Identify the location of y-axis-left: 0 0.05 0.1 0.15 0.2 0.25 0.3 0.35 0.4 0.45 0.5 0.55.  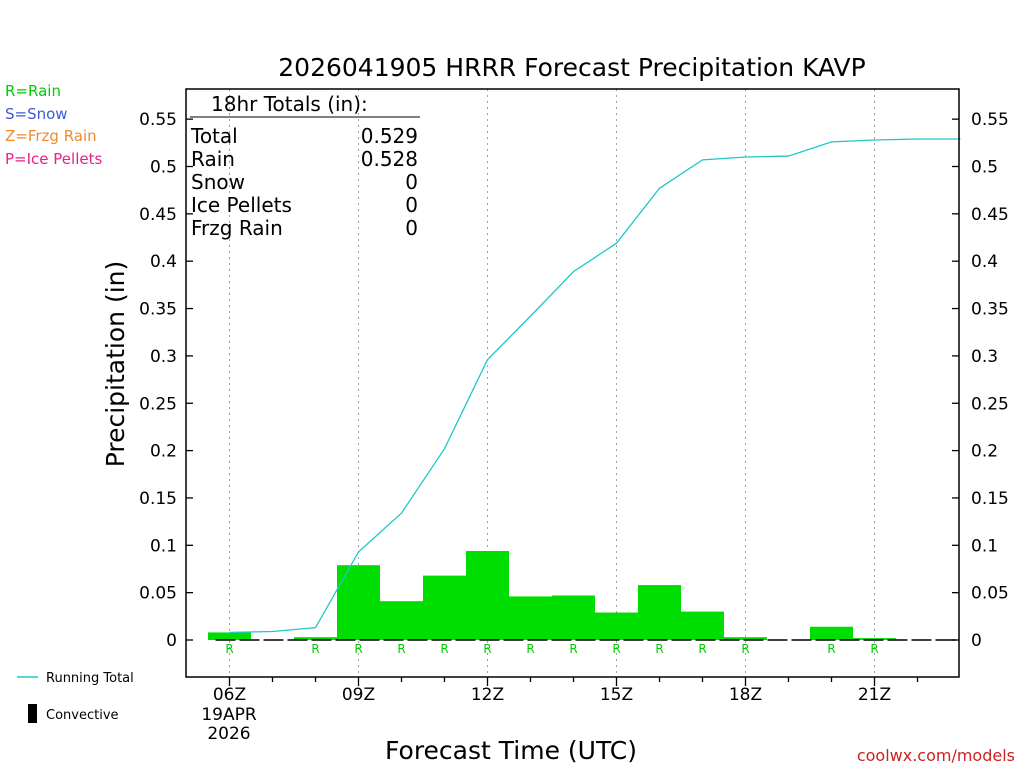
(166, 380).